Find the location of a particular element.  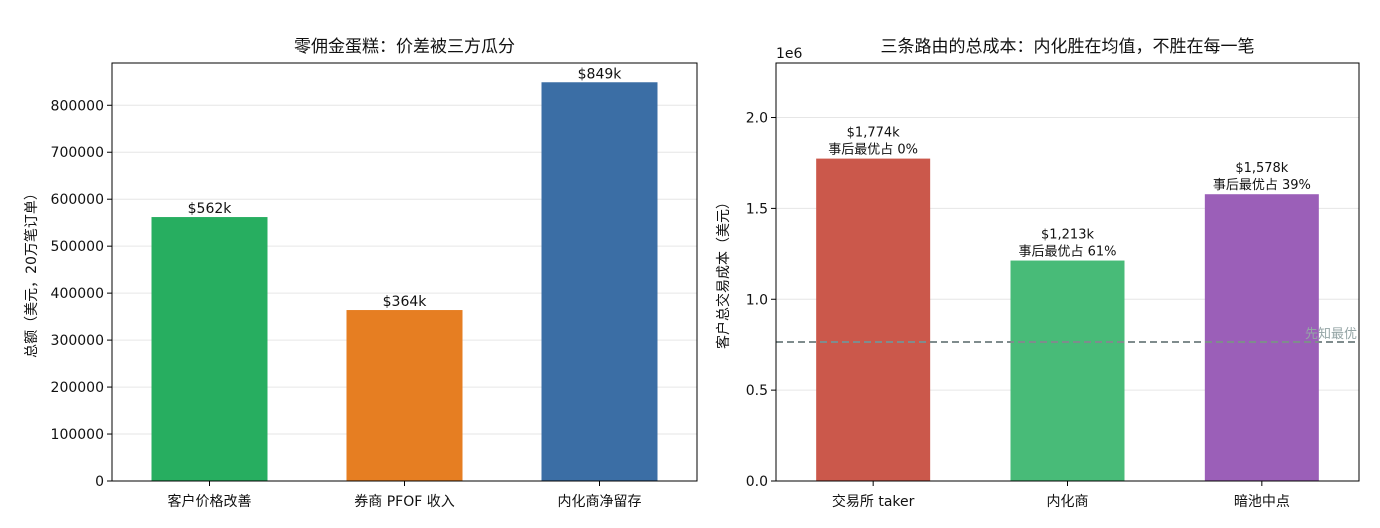

x-tick-label: 内化商净留存 is located at coordinates (600, 502).